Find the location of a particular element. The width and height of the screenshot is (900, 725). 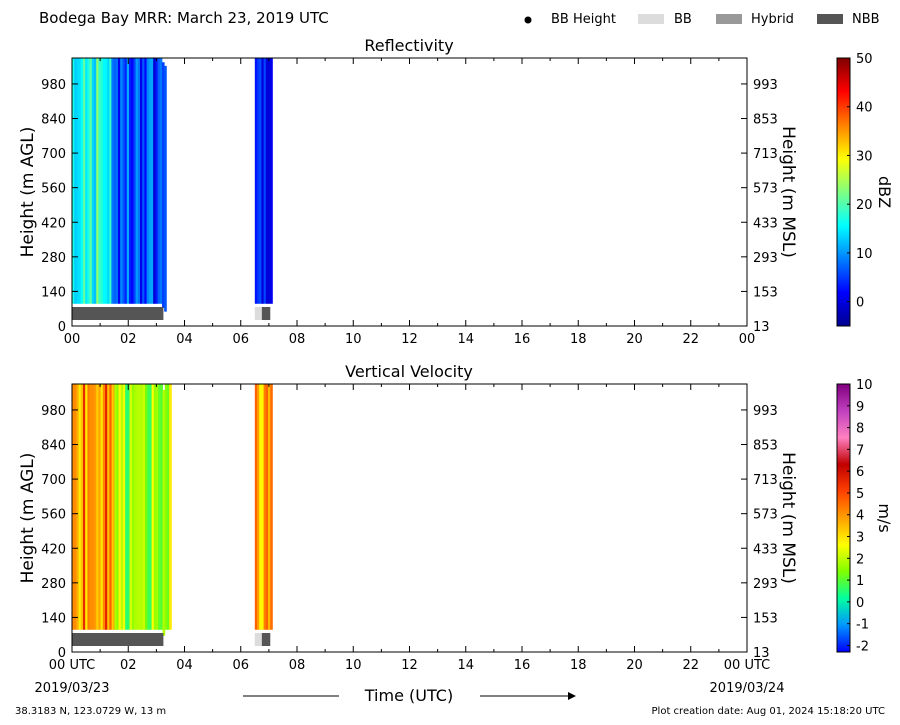

y-tick-label-left: 560 is located at coordinates (53, 515).